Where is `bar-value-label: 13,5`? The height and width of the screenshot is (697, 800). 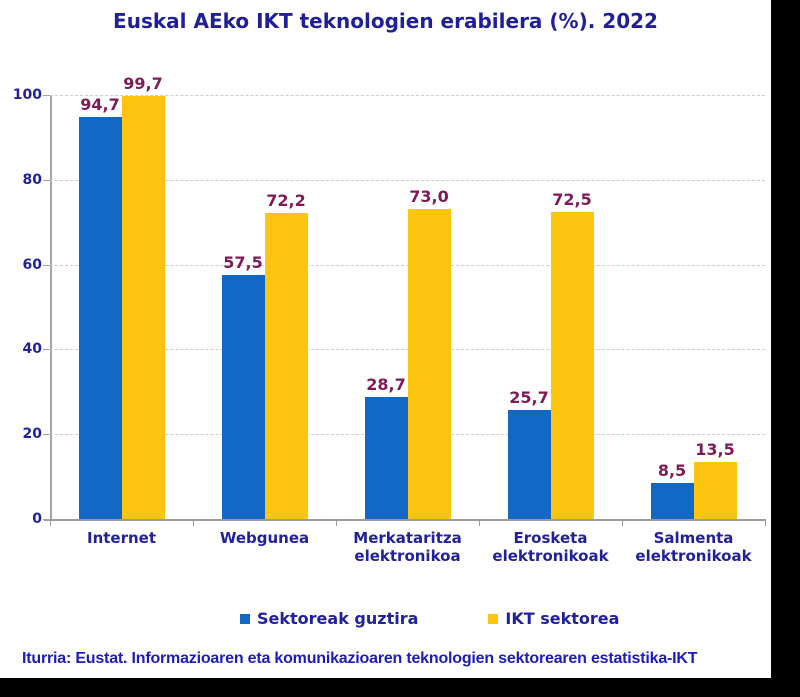
bar-value-label: 13,5 is located at coordinates (715, 449).